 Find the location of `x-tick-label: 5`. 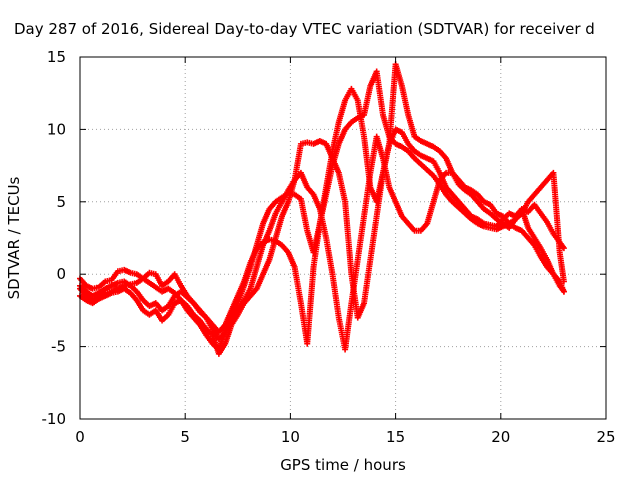

x-tick-label: 5 is located at coordinates (185, 437).